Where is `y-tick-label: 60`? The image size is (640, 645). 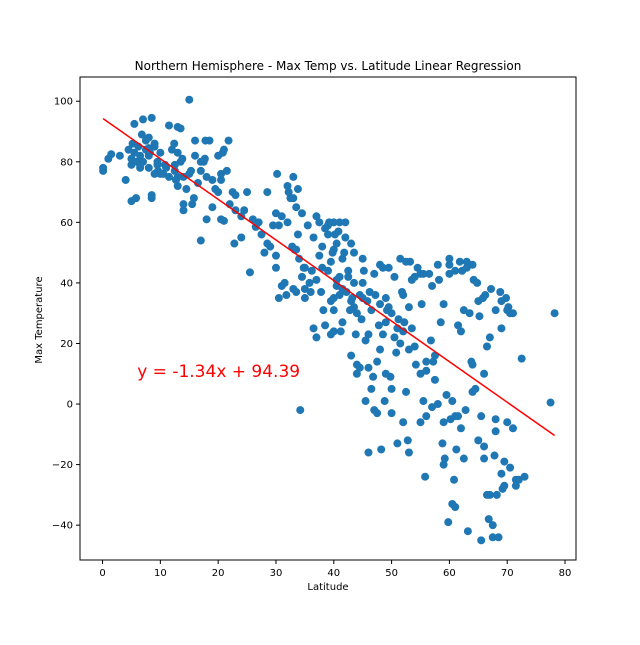 y-tick-label: 60 is located at coordinates (66, 223).